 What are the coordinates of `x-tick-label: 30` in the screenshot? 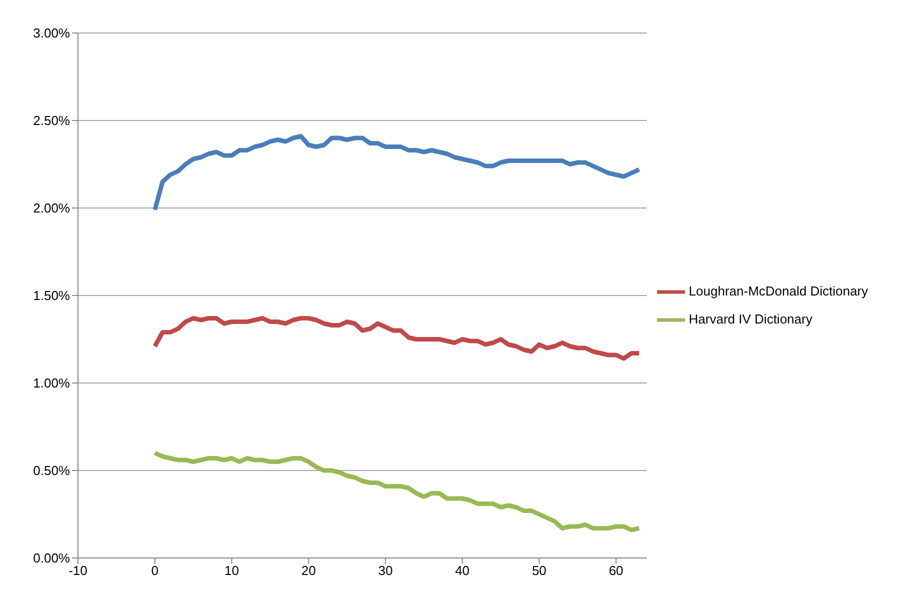 It's located at (385, 570).